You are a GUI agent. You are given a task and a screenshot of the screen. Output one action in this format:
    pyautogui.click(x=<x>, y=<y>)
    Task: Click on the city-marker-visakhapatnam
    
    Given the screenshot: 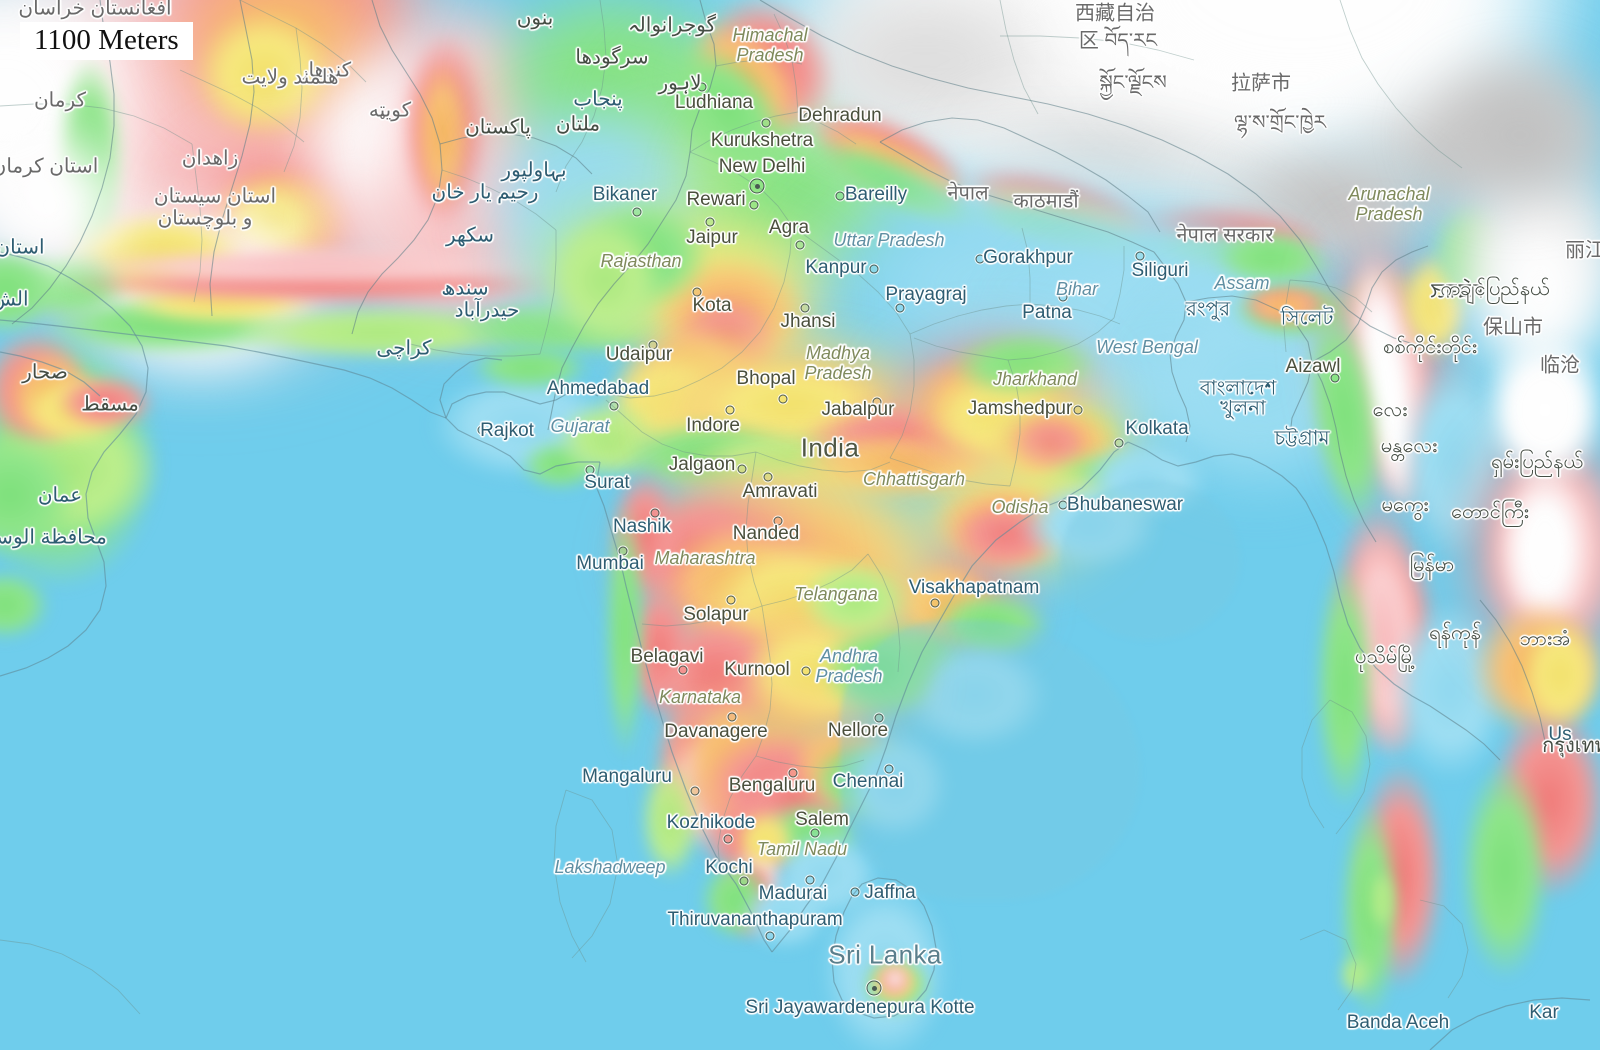 What is the action you would take?
    pyautogui.click(x=935, y=603)
    